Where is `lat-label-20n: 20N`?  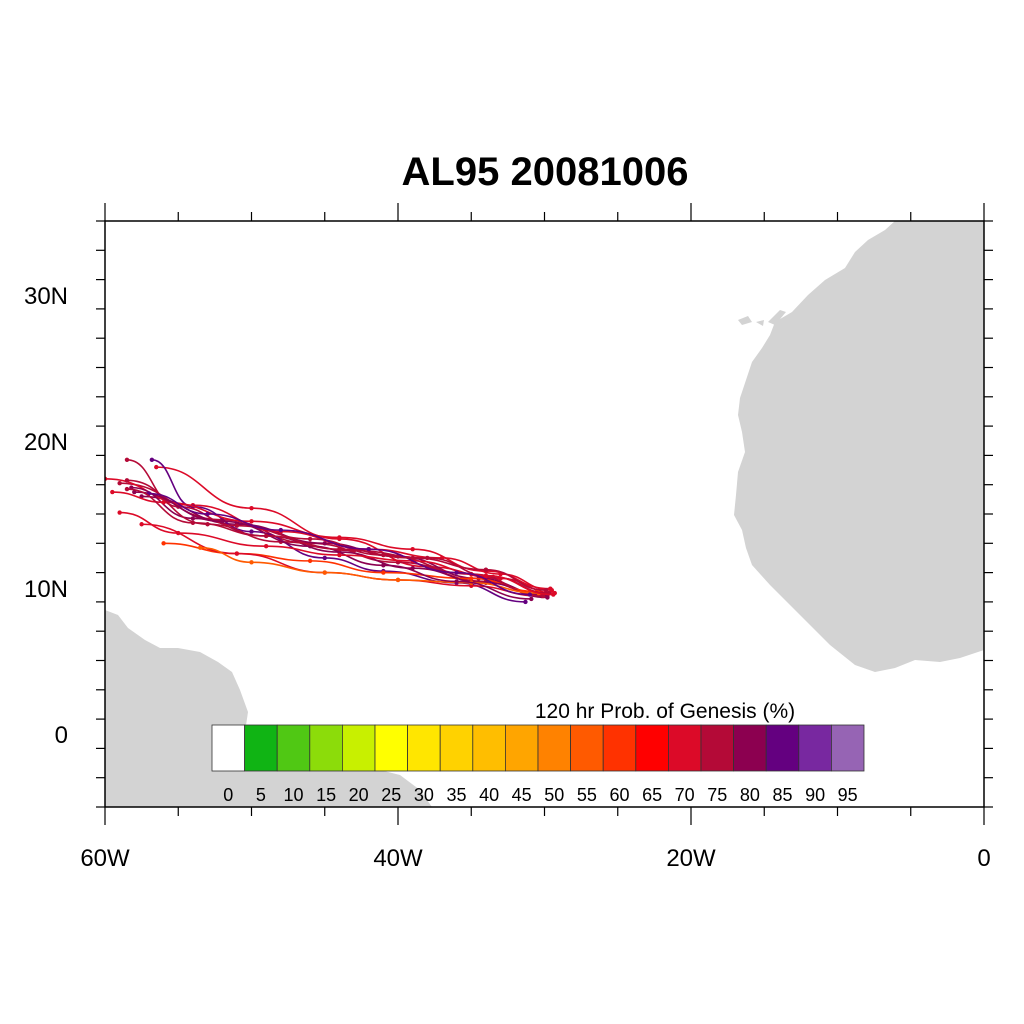
lat-label-20n: 20N is located at coordinates (46, 442).